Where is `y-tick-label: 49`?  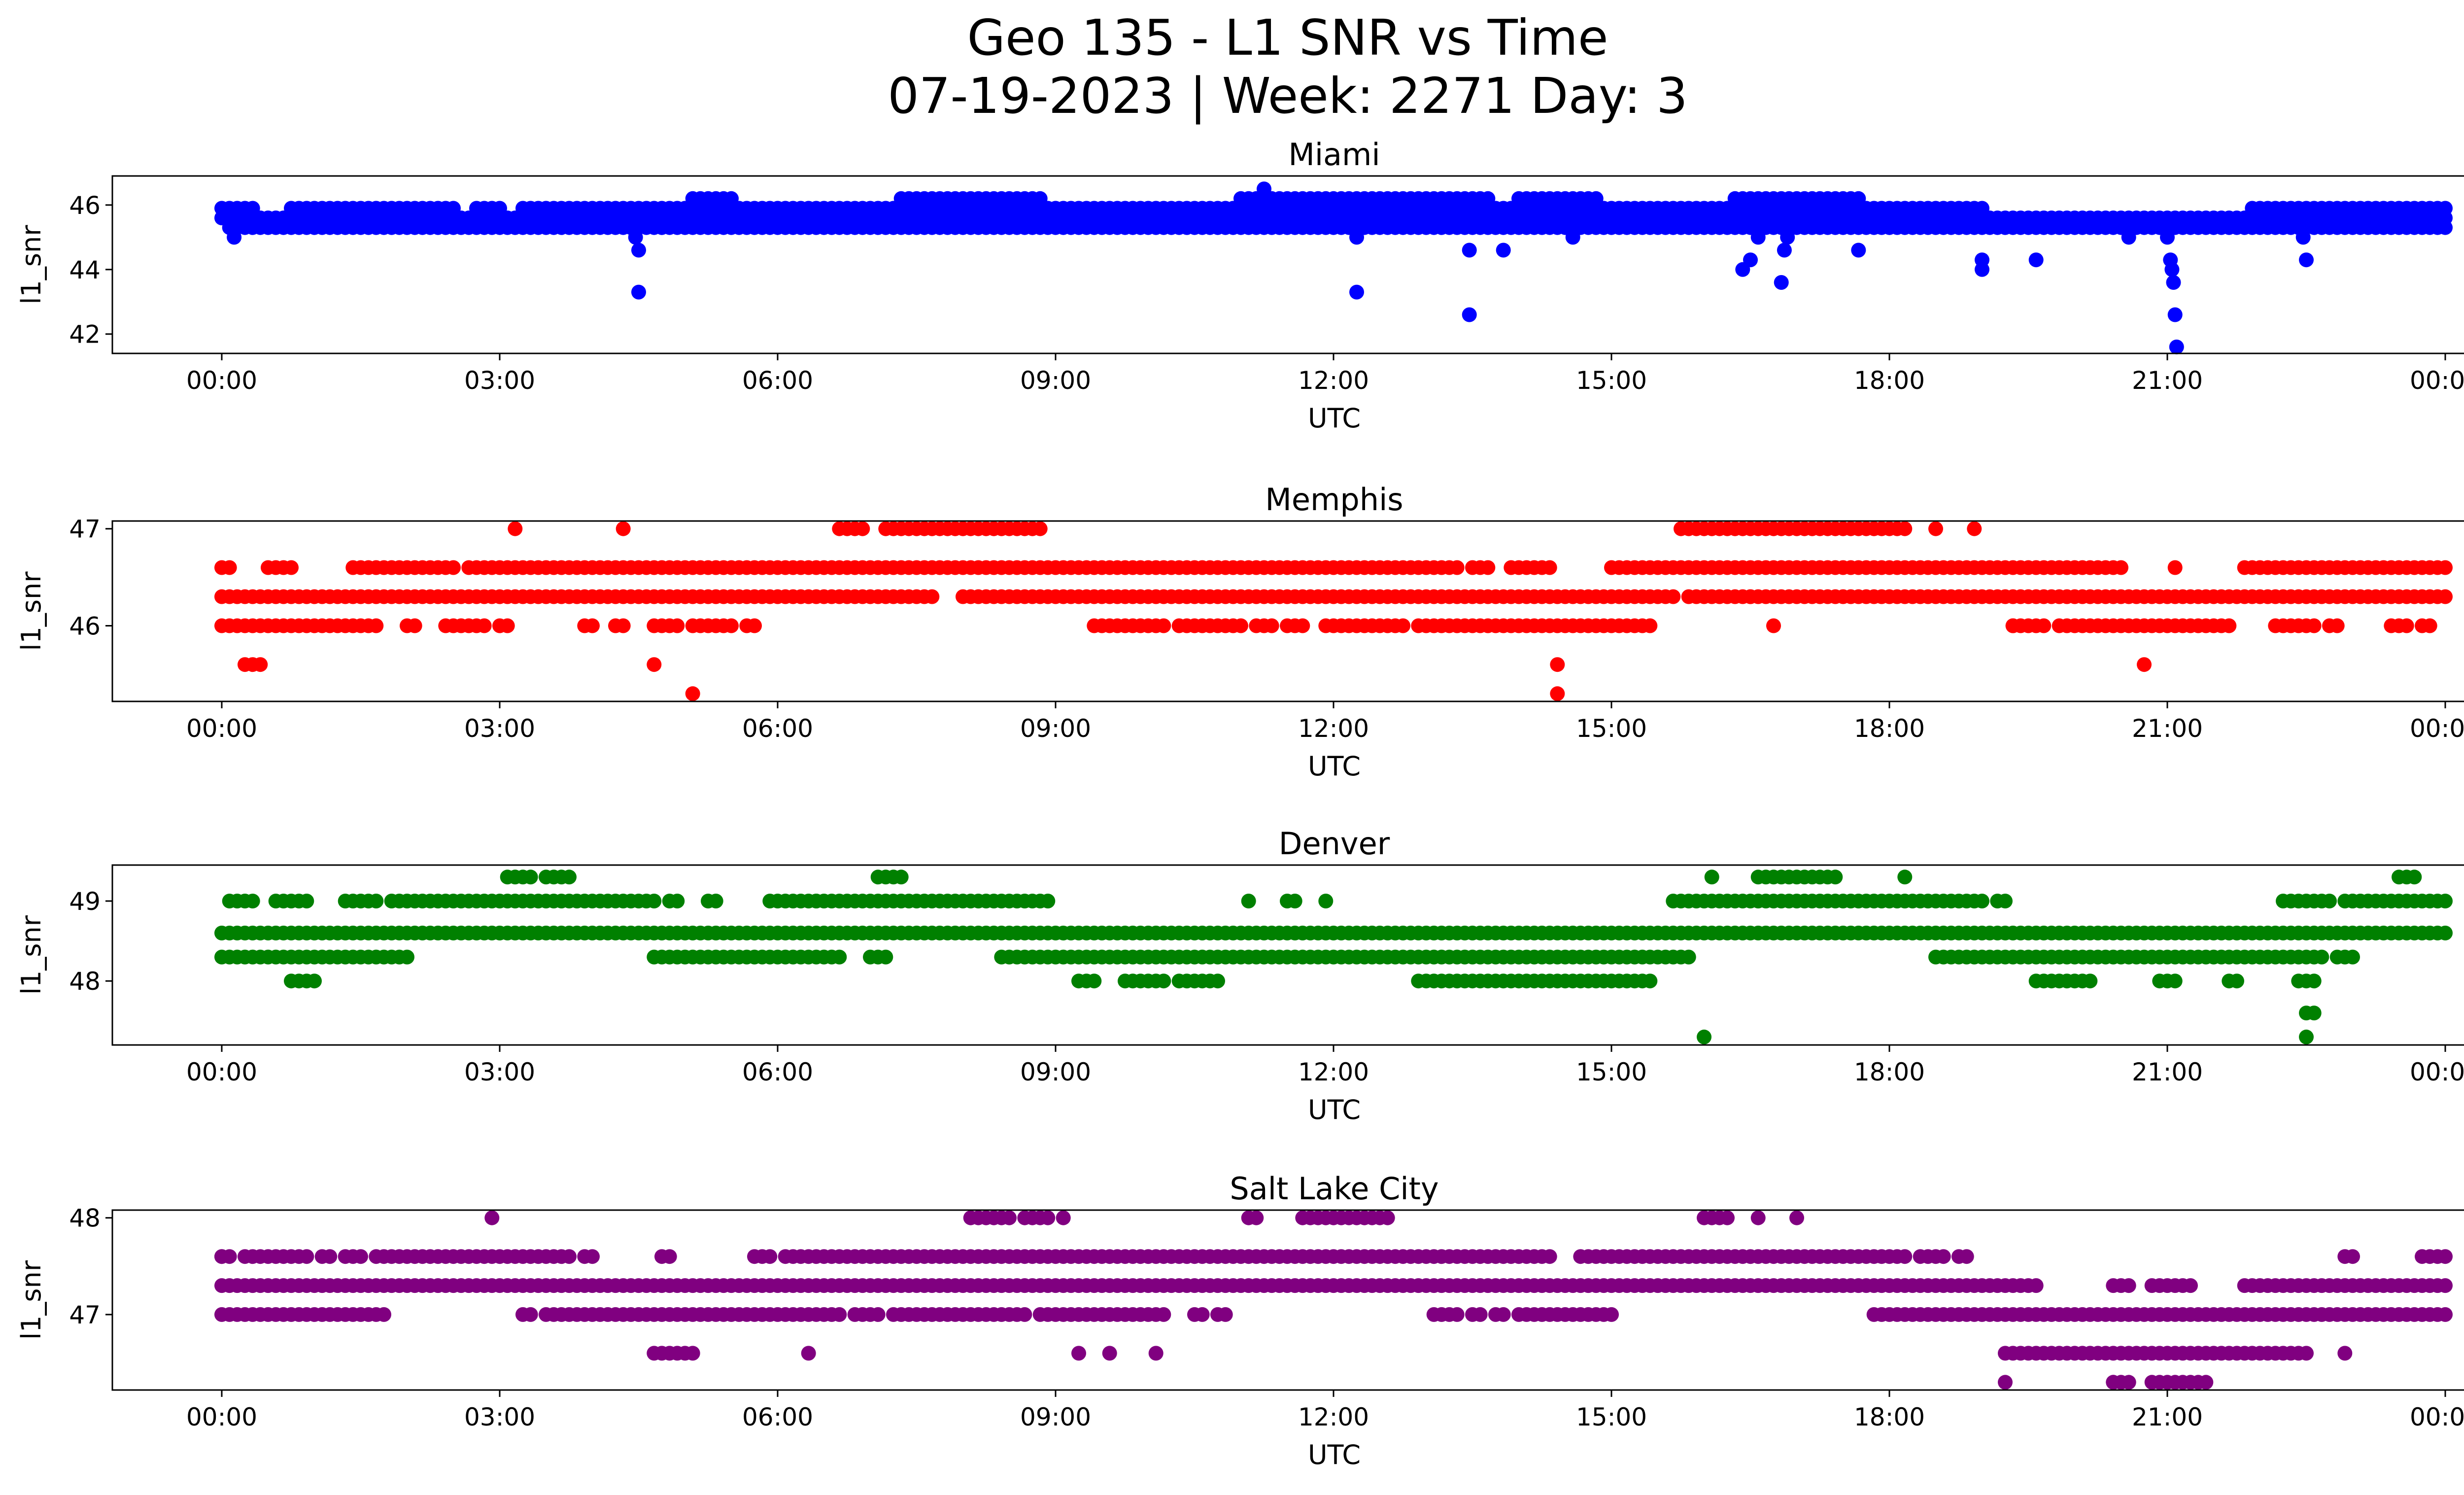 y-tick-label: 49 is located at coordinates (85, 901).